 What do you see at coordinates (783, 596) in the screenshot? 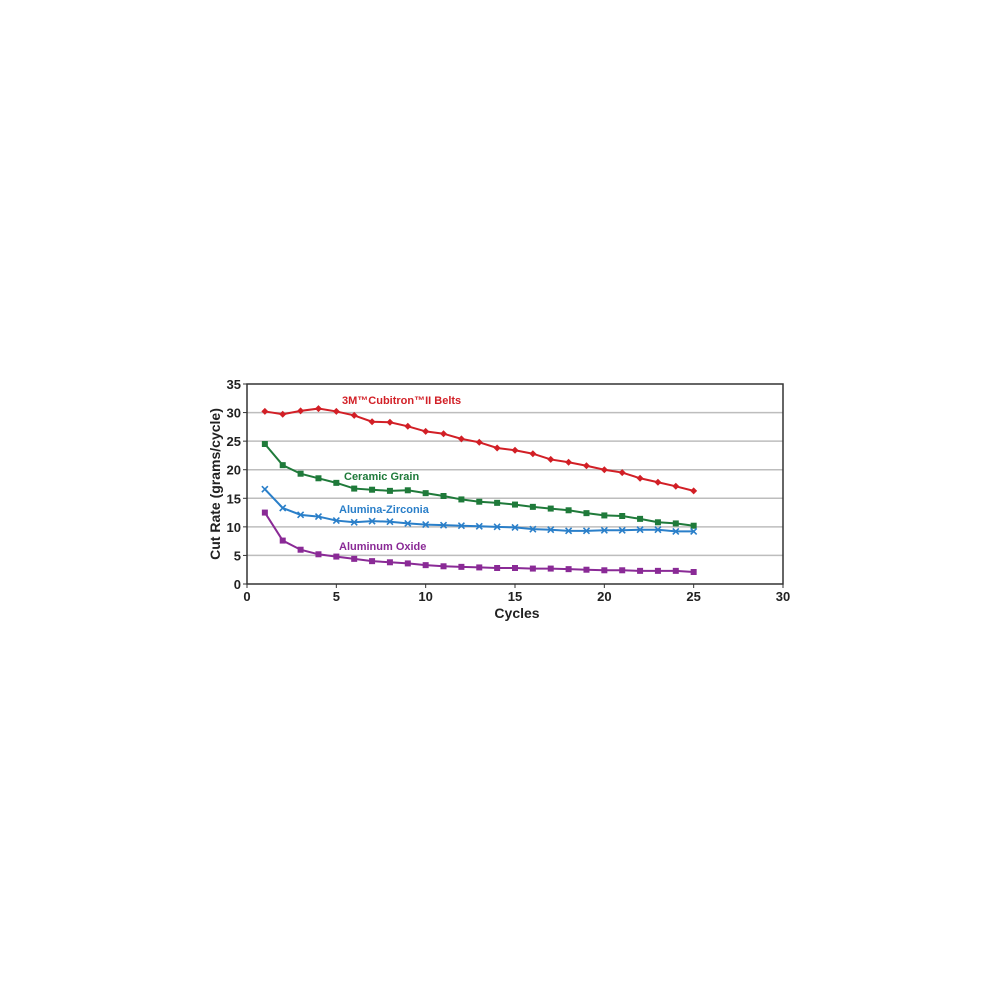
I see `x-tick-label: 30` at bounding box center [783, 596].